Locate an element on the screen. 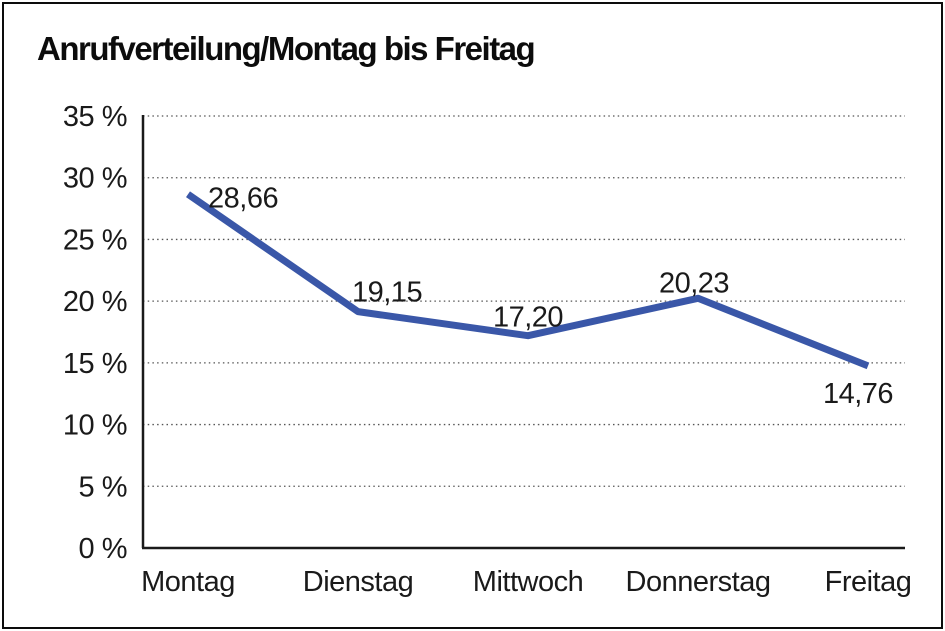 Image resolution: width=945 pixels, height=631 pixels. x-category-label: Freitag is located at coordinates (868, 582).